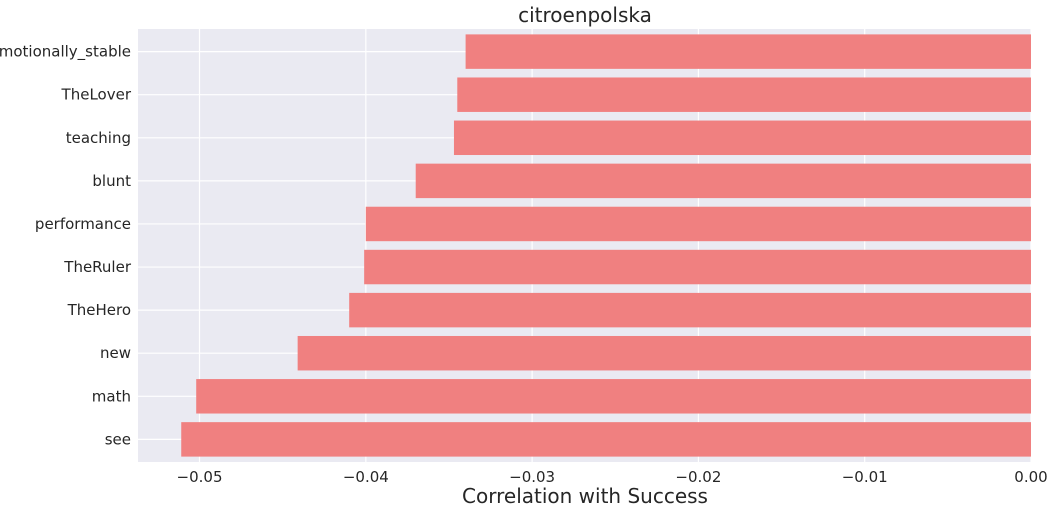 The image size is (1053, 514). Describe the element at coordinates (723, 181) in the screenshot. I see `bar-blunt` at that location.